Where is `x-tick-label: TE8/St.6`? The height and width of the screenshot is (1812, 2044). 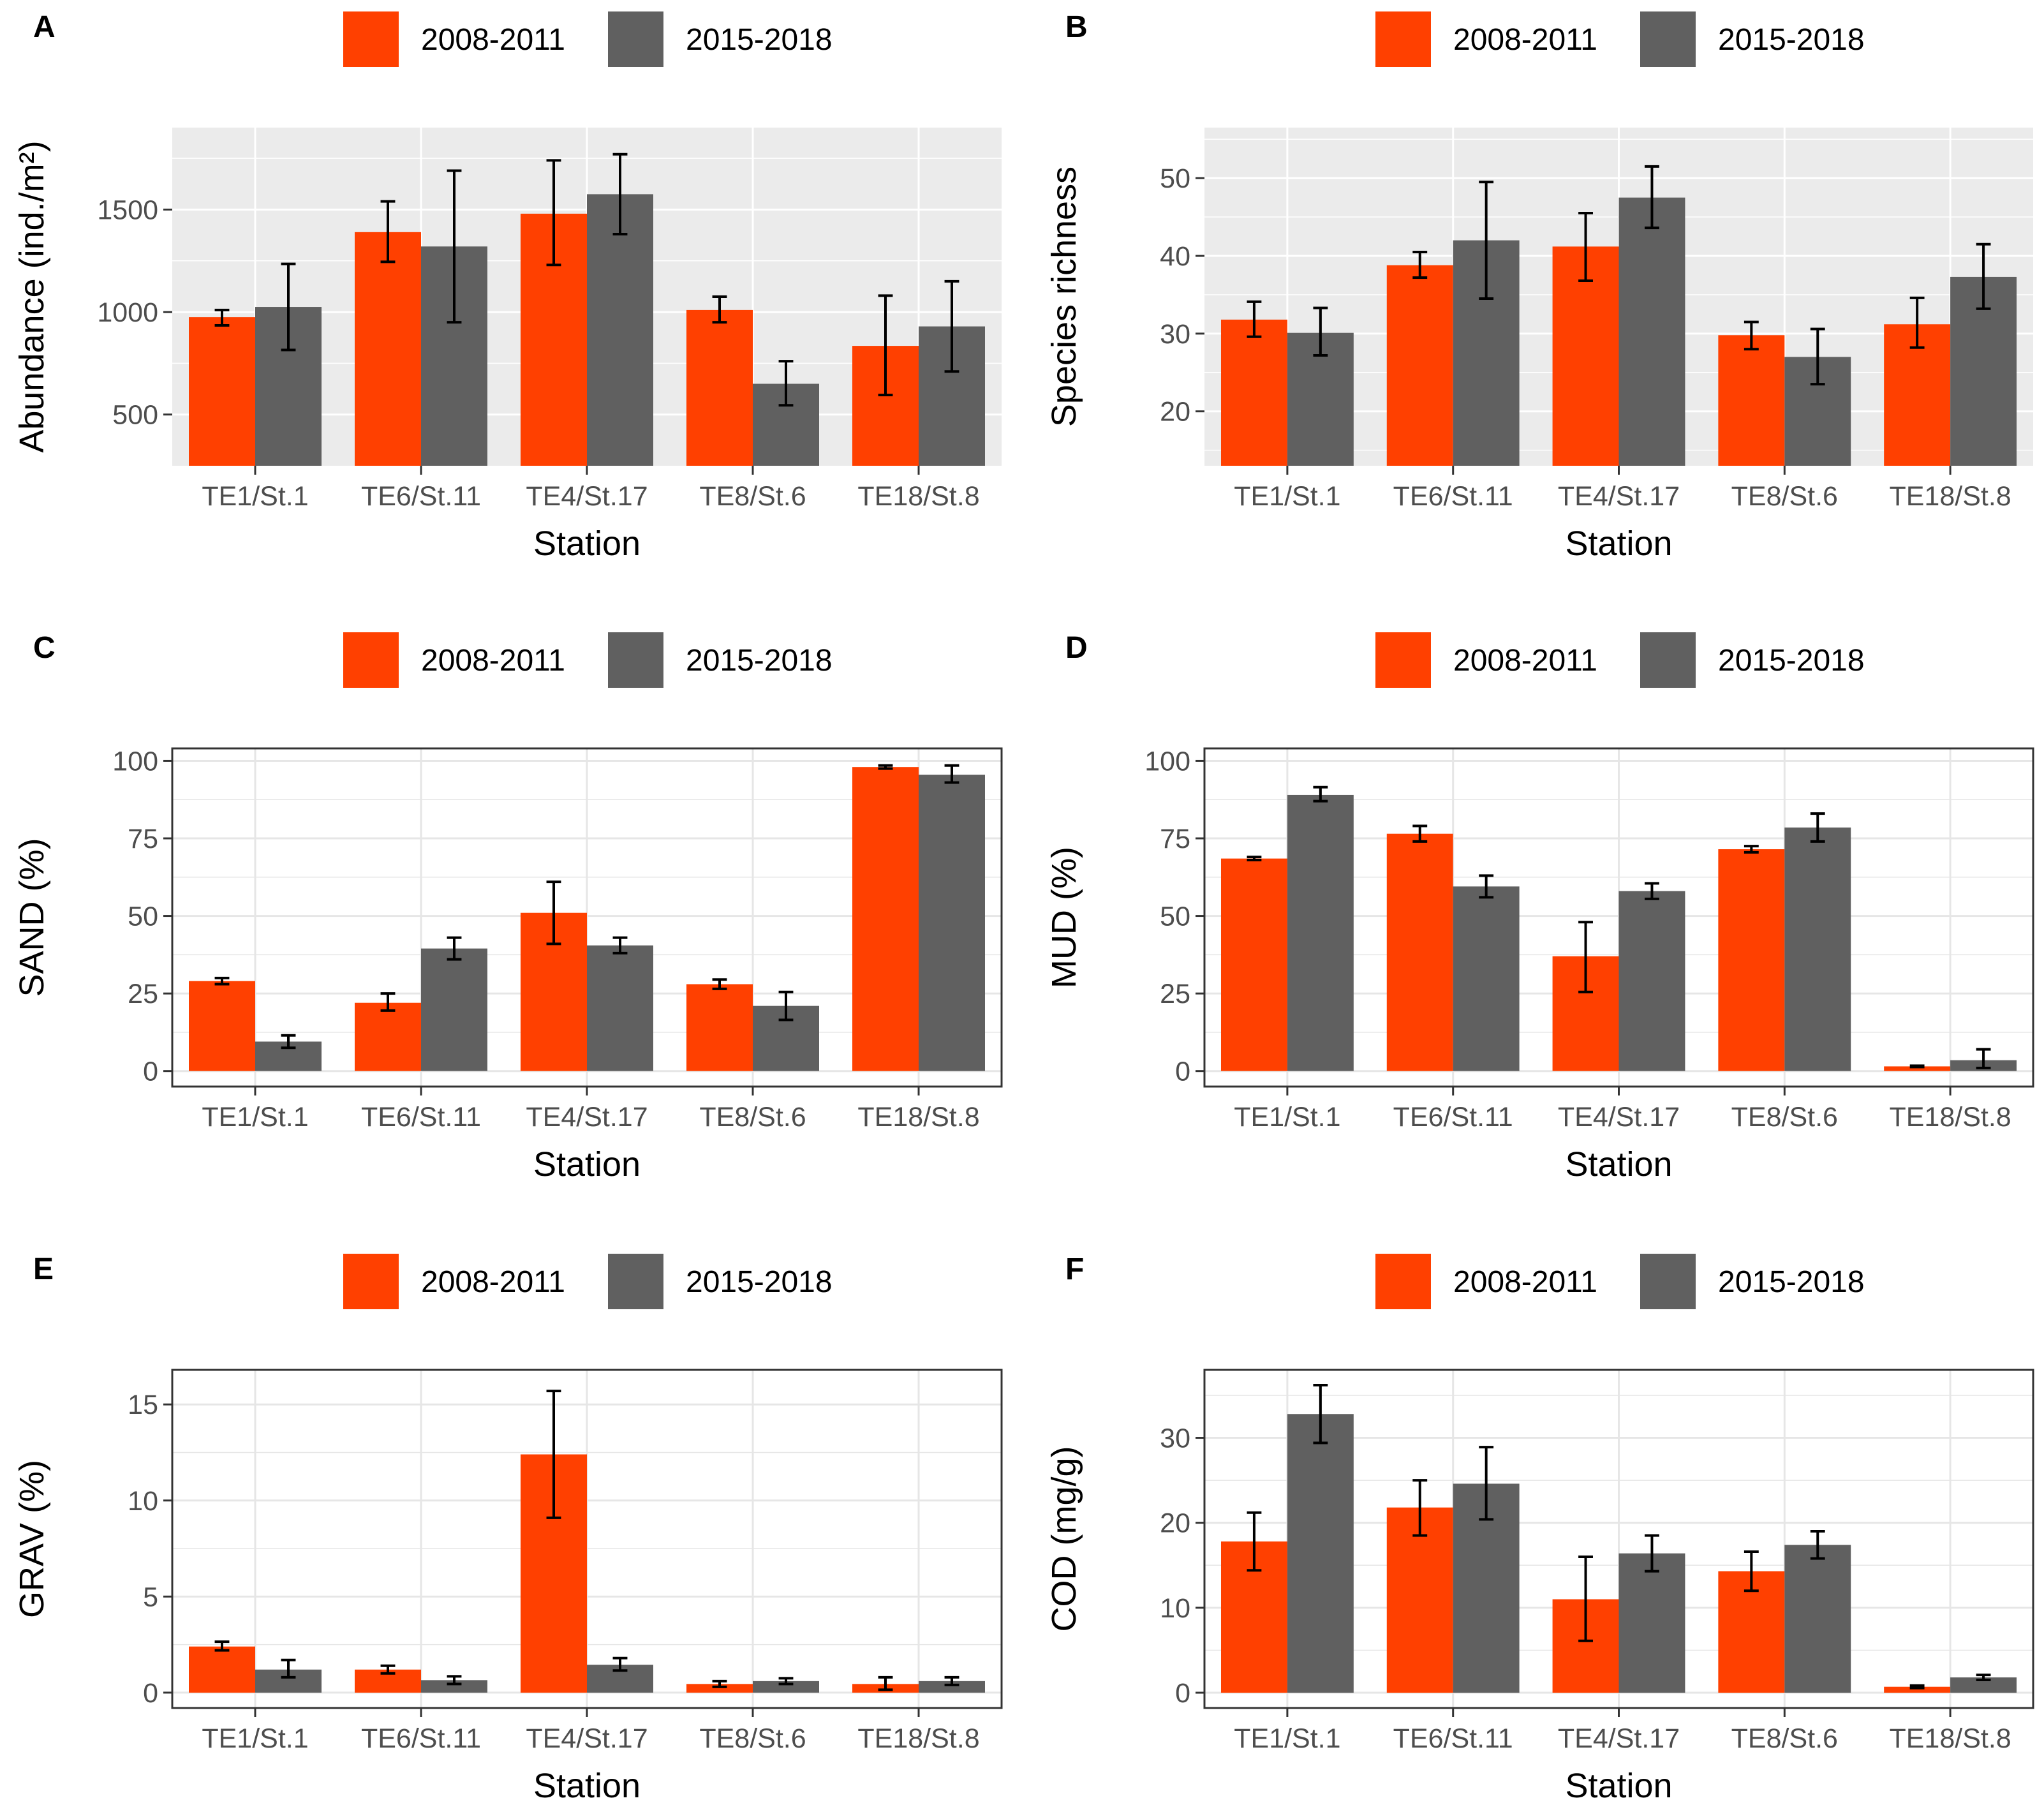 x-tick-label: TE8/St.6 is located at coordinates (1785, 1738).